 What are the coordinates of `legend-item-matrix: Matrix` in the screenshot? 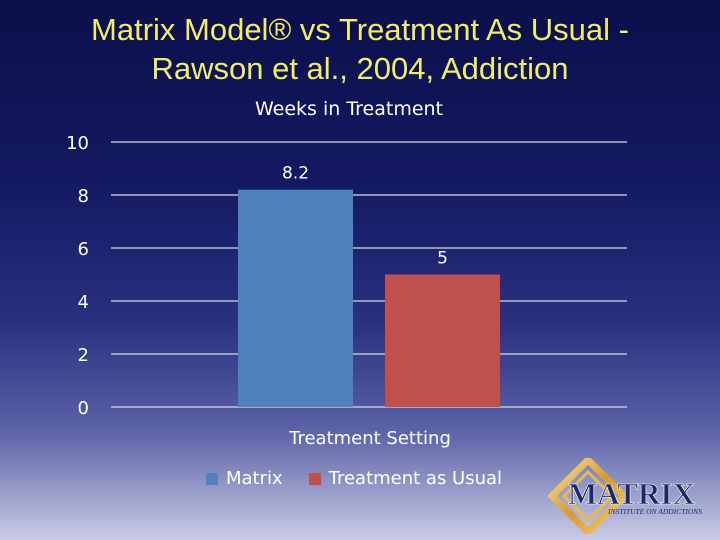 It's located at (244, 478).